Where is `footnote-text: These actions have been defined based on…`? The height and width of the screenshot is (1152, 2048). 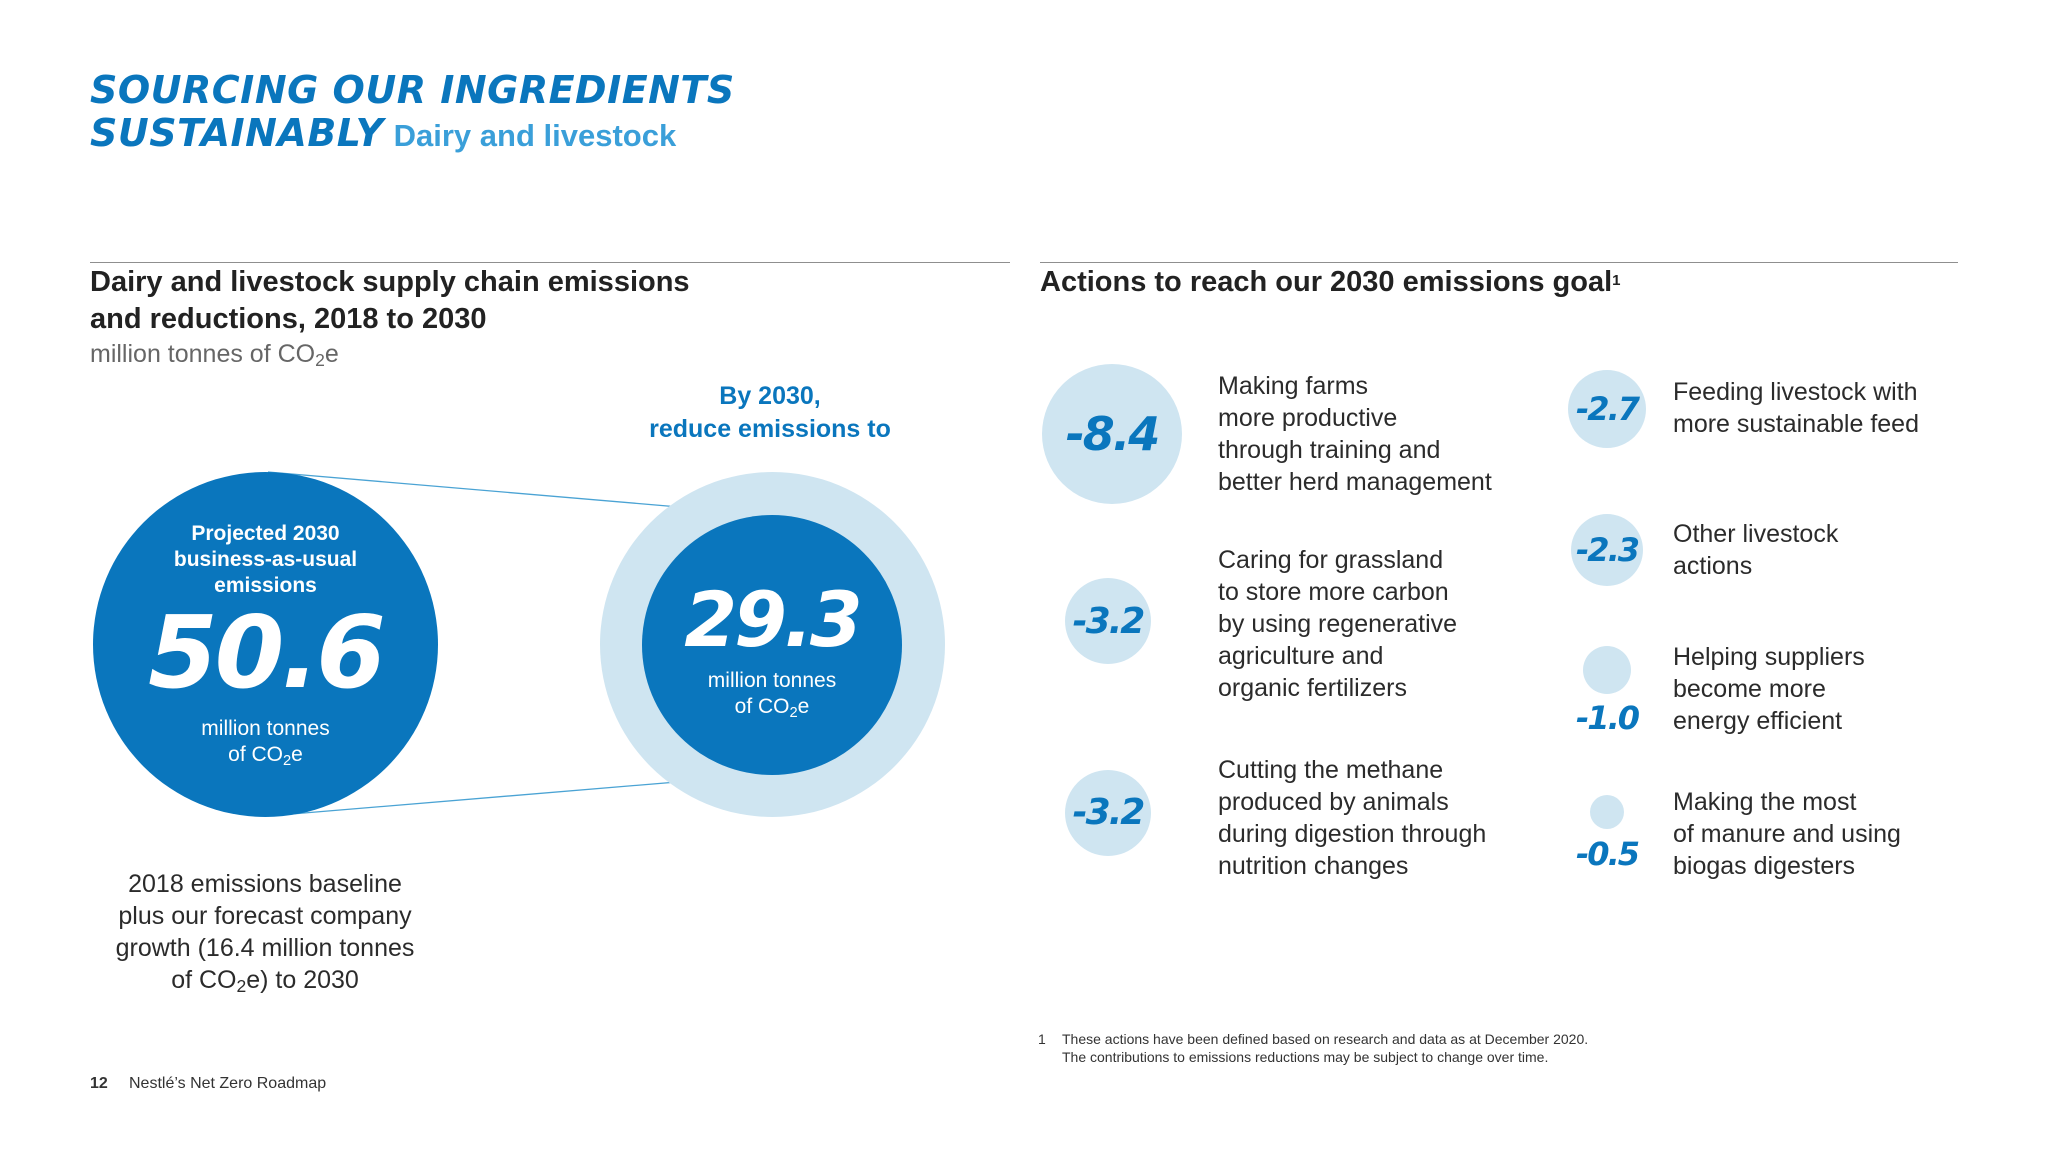
footnote-text: These actions have been defined based on… is located at coordinates (1512, 1048).